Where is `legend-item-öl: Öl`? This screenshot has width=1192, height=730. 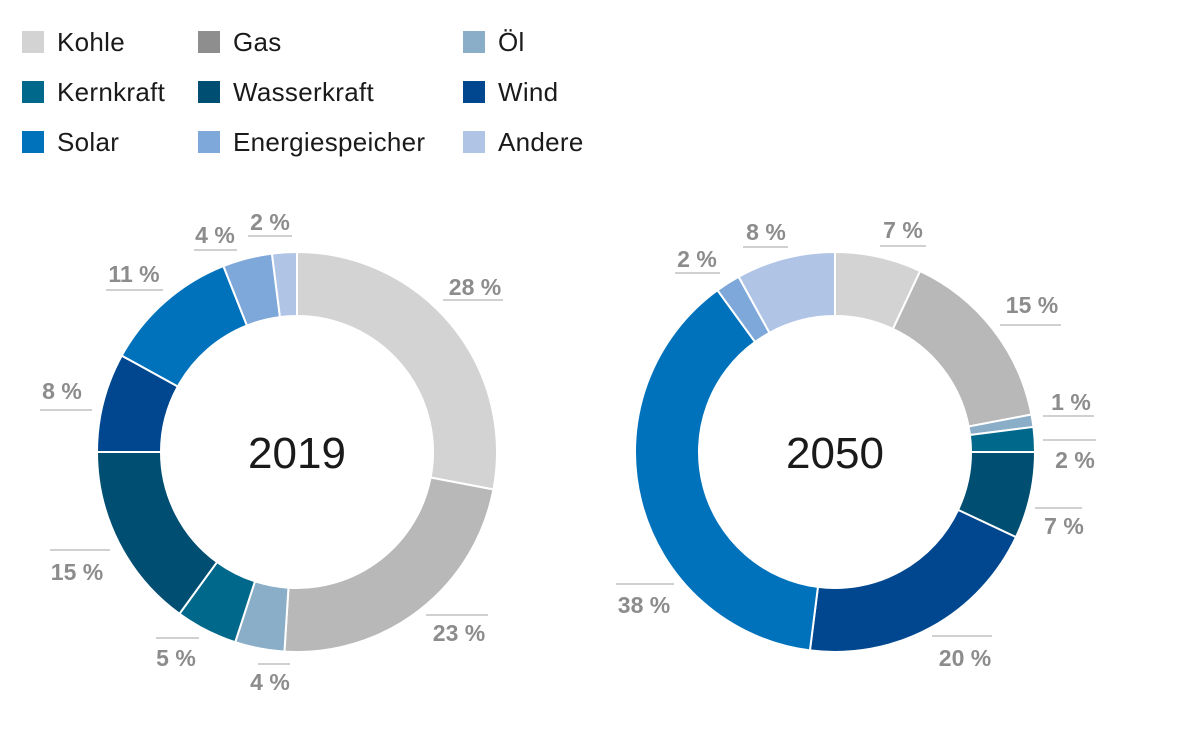
legend-item-öl: Öl is located at coordinates (494, 42).